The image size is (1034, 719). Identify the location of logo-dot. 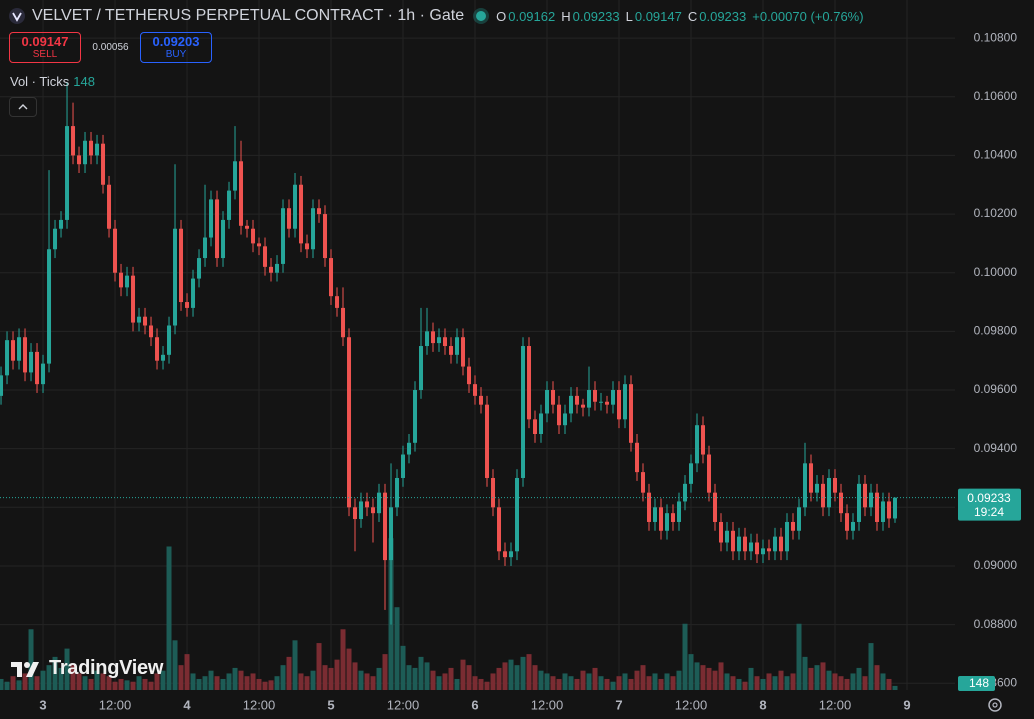
(27, 664).